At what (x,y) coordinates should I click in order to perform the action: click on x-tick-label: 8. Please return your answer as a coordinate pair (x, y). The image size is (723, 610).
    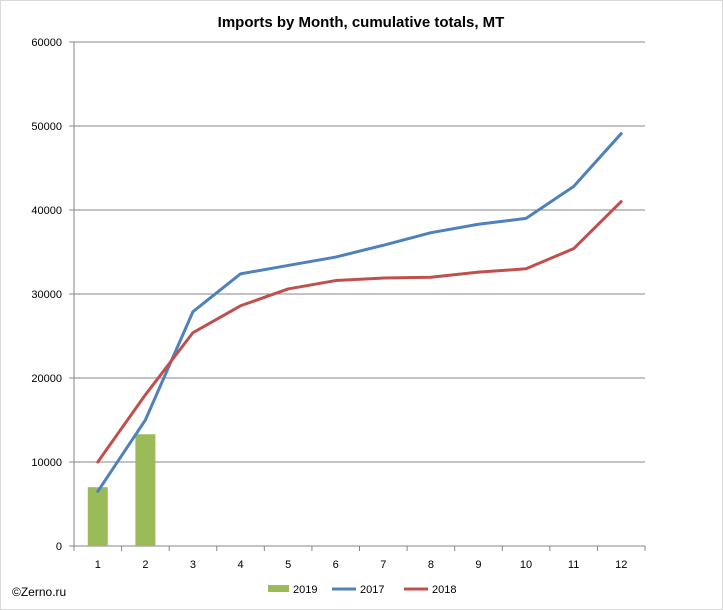
    Looking at the image, I should click on (431, 565).